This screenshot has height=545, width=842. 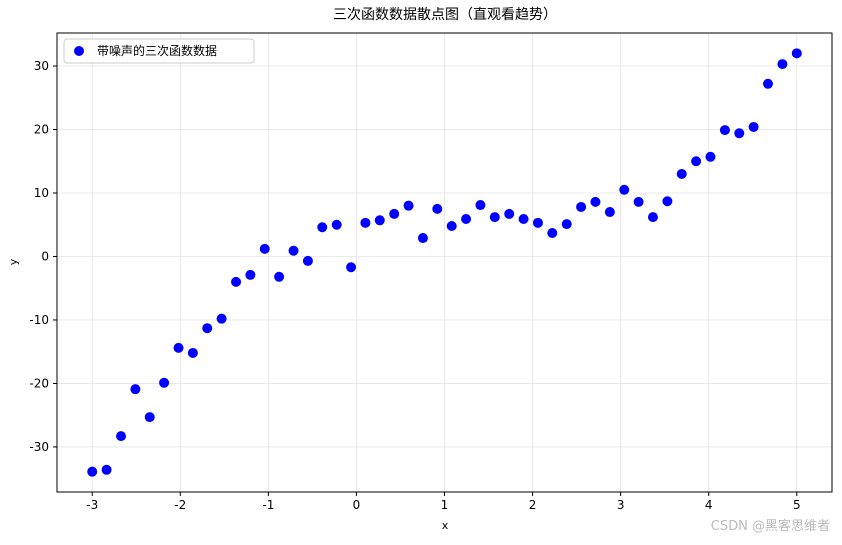 I want to click on x-tick-label: -3, so click(x=92, y=505).